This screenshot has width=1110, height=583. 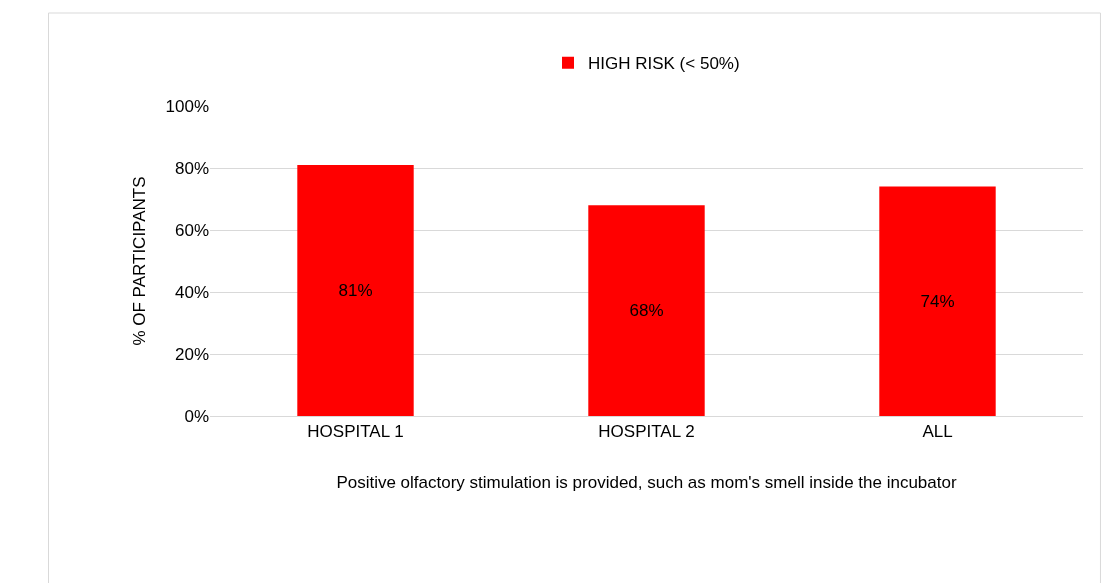 I want to click on data-label: 74%, so click(x=937, y=301).